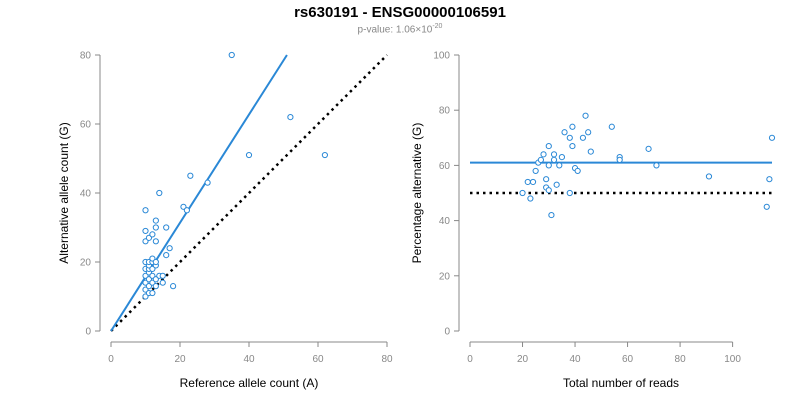 This screenshot has height=400, width=800. What do you see at coordinates (435, 194) in the screenshot?
I see `y-axis: 0 20 40 60 80 100 Percentage alternative (G)` at bounding box center [435, 194].